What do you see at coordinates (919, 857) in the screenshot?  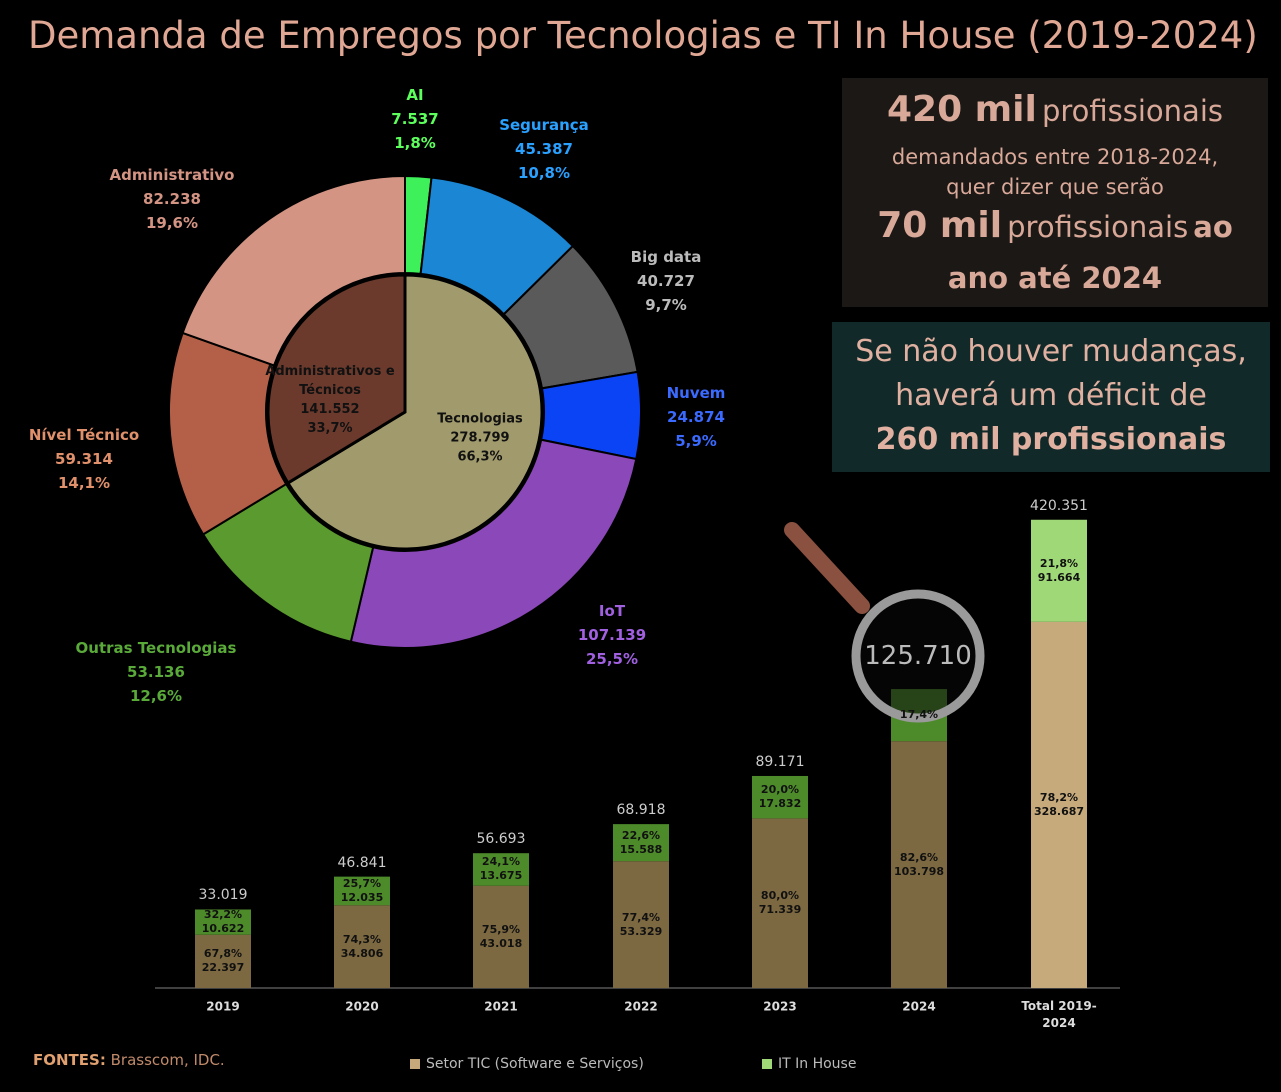 I see `bar-value-label-line: 82,6%` at bounding box center [919, 857].